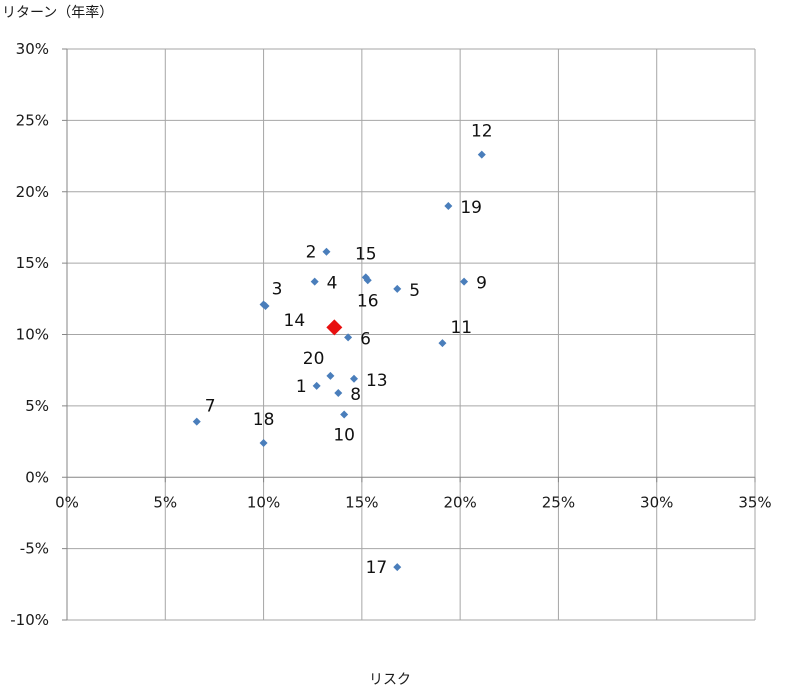  Describe the element at coordinates (32, 192) in the screenshot. I see `y-tick-label: 20%` at that location.